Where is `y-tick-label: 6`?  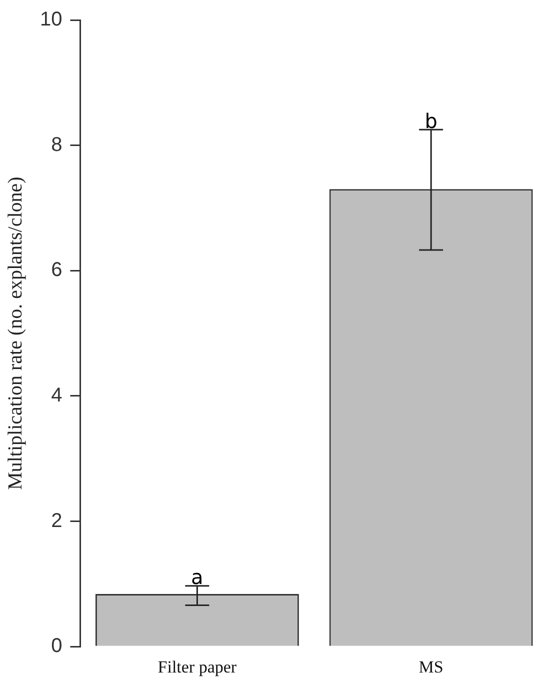
y-tick-label: 6 is located at coordinates (56, 270).